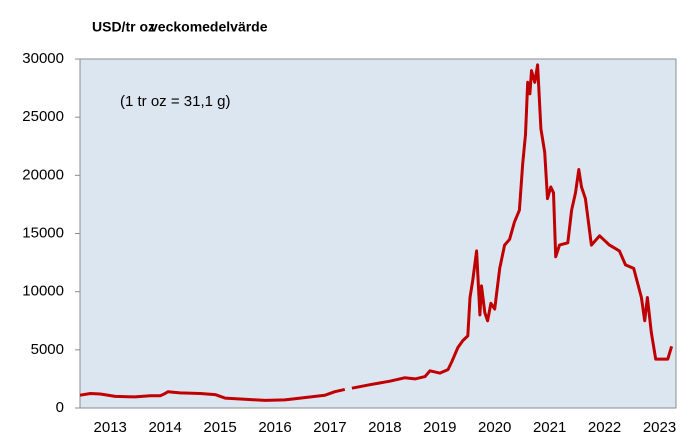  I want to click on y-axis-label: USD/tr oz, so click(123, 27).